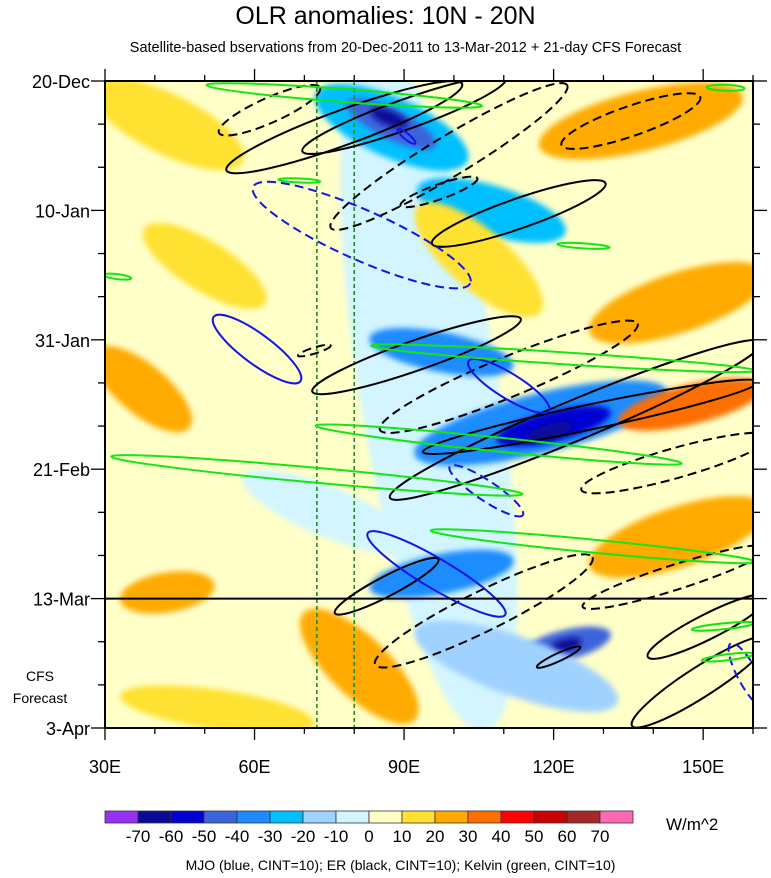 Image resolution: width=771 pixels, height=878 pixels. I want to click on colorbar: -70 -60 -50 -40 -30 -20 -10 0 10 20 30 40 50 60 70, so click(369, 828).